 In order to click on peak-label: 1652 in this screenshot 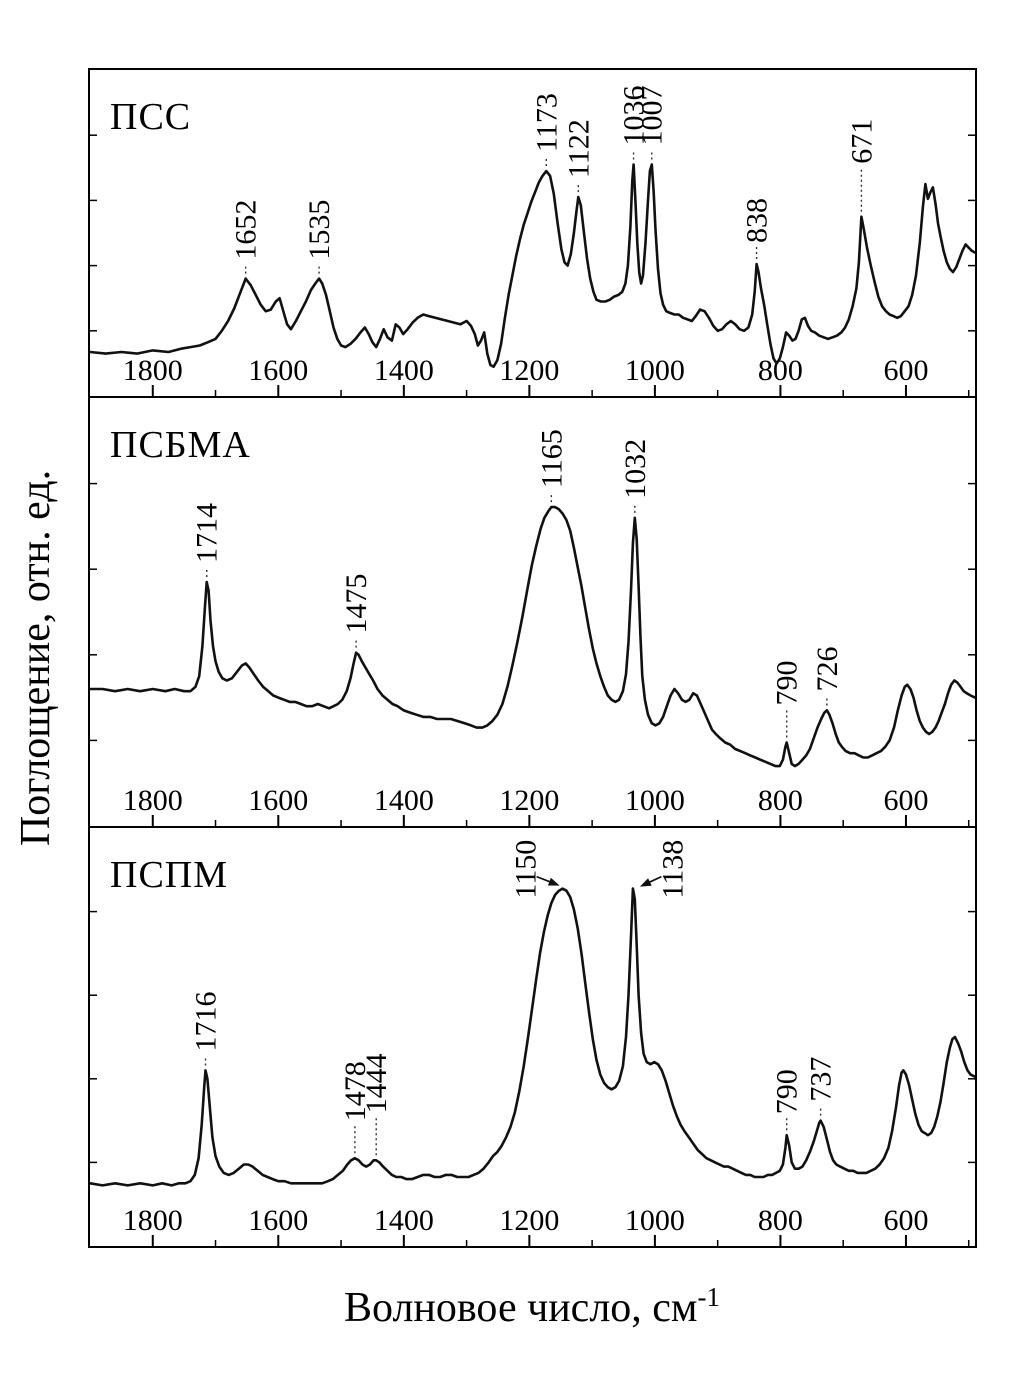, I will do `click(246, 230)`.